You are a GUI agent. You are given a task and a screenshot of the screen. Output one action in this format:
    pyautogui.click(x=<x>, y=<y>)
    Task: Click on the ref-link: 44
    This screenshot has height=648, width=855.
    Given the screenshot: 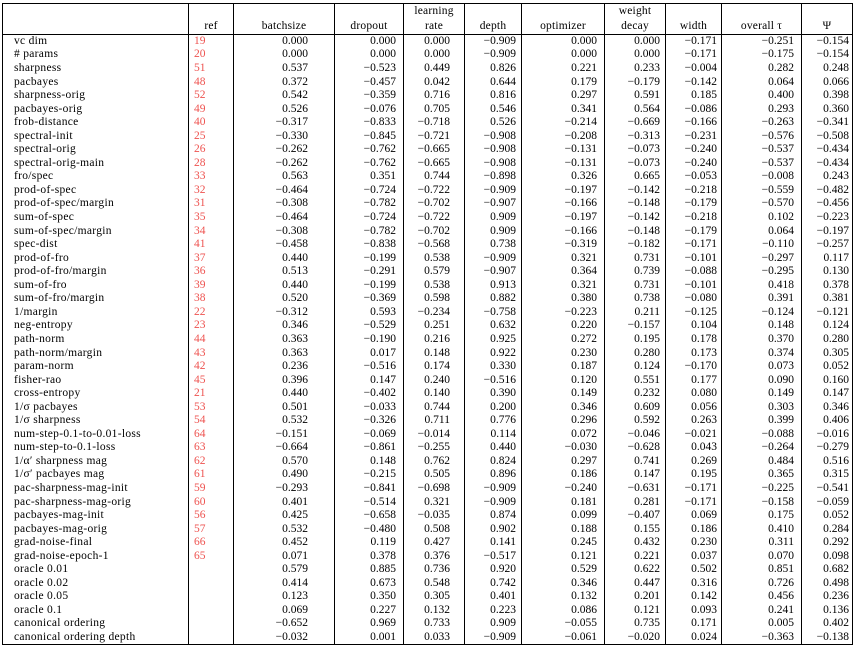 What is the action you would take?
    pyautogui.click(x=211, y=339)
    